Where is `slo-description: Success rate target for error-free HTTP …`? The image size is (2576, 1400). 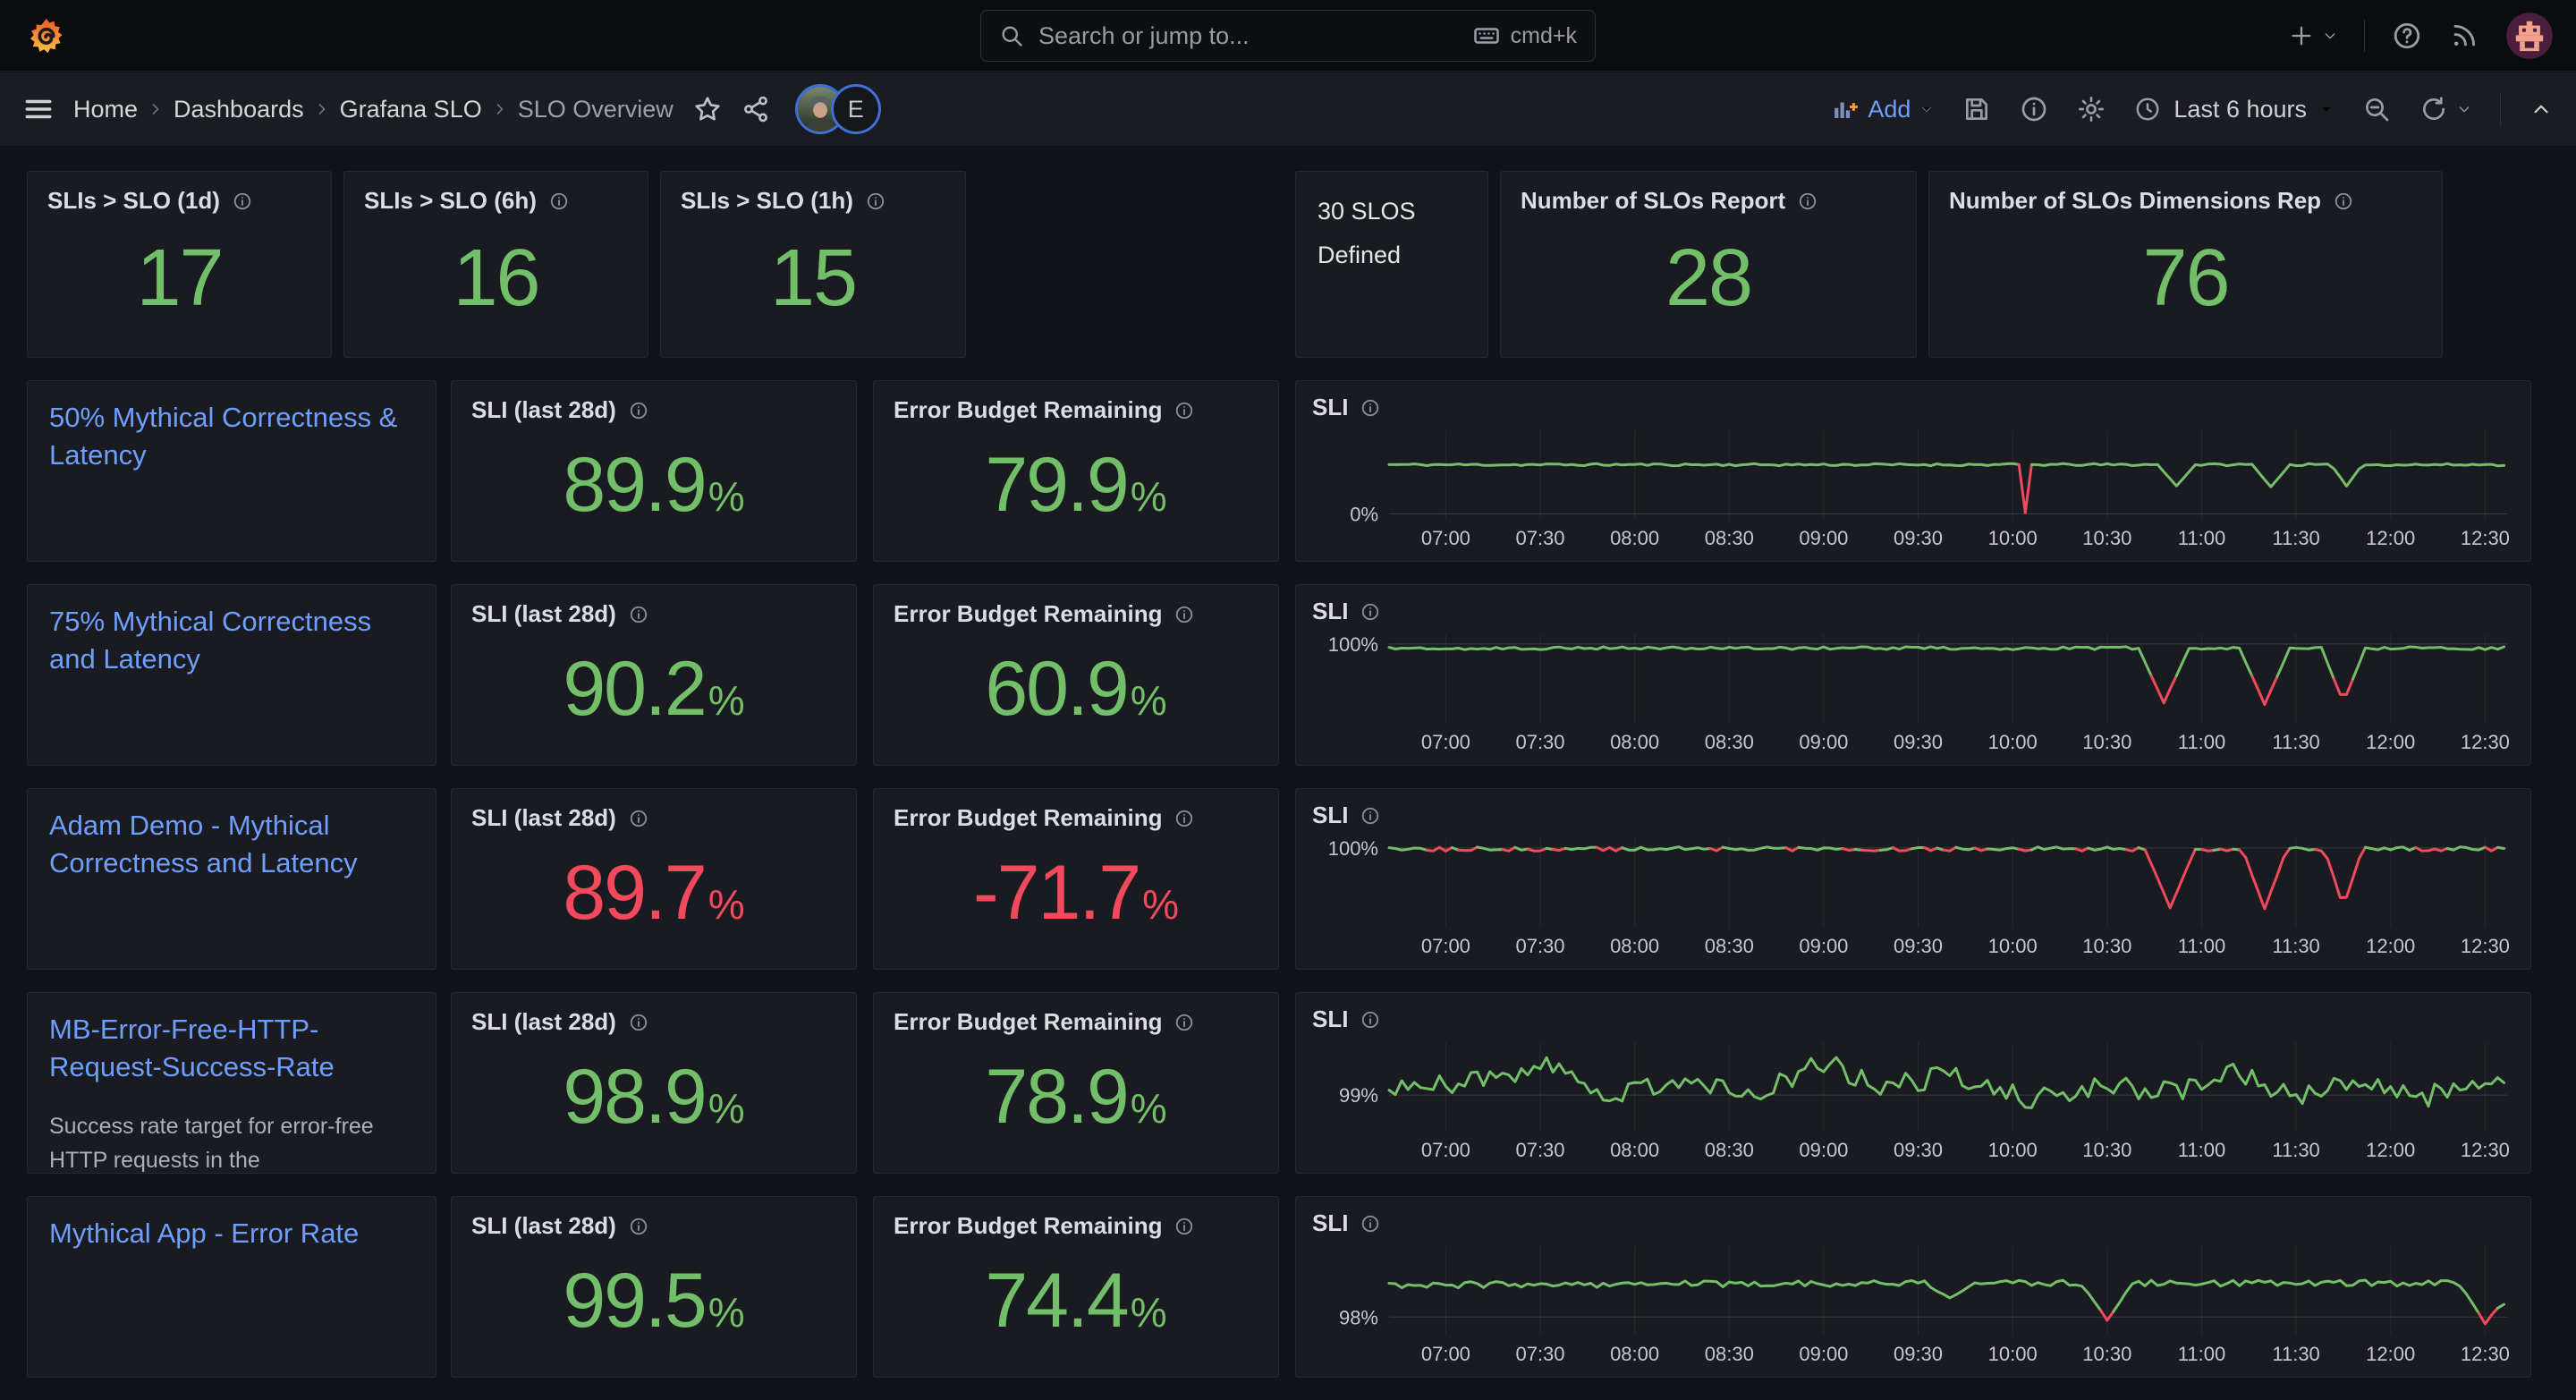
slo-description: Success rate target for error-free HTTP … is located at coordinates (211, 1143).